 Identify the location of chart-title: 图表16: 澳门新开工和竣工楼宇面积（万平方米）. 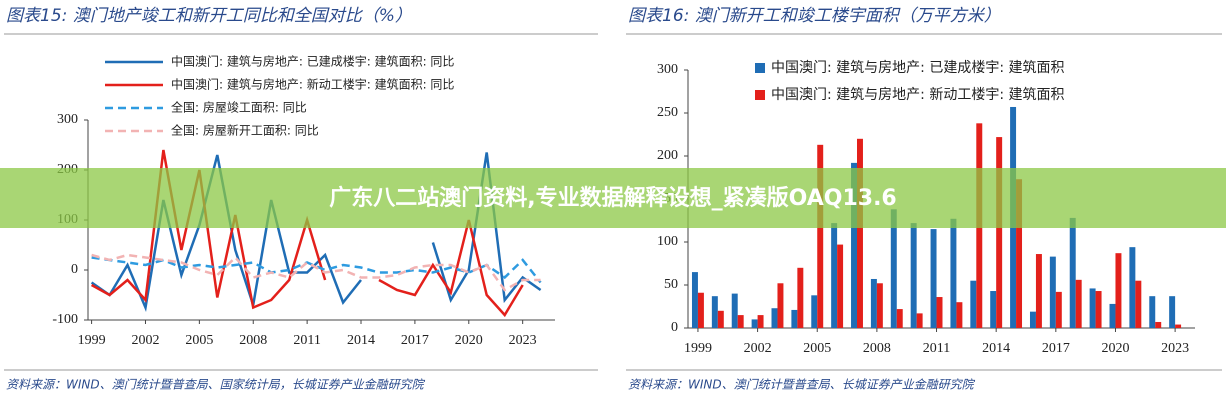
(814, 16).